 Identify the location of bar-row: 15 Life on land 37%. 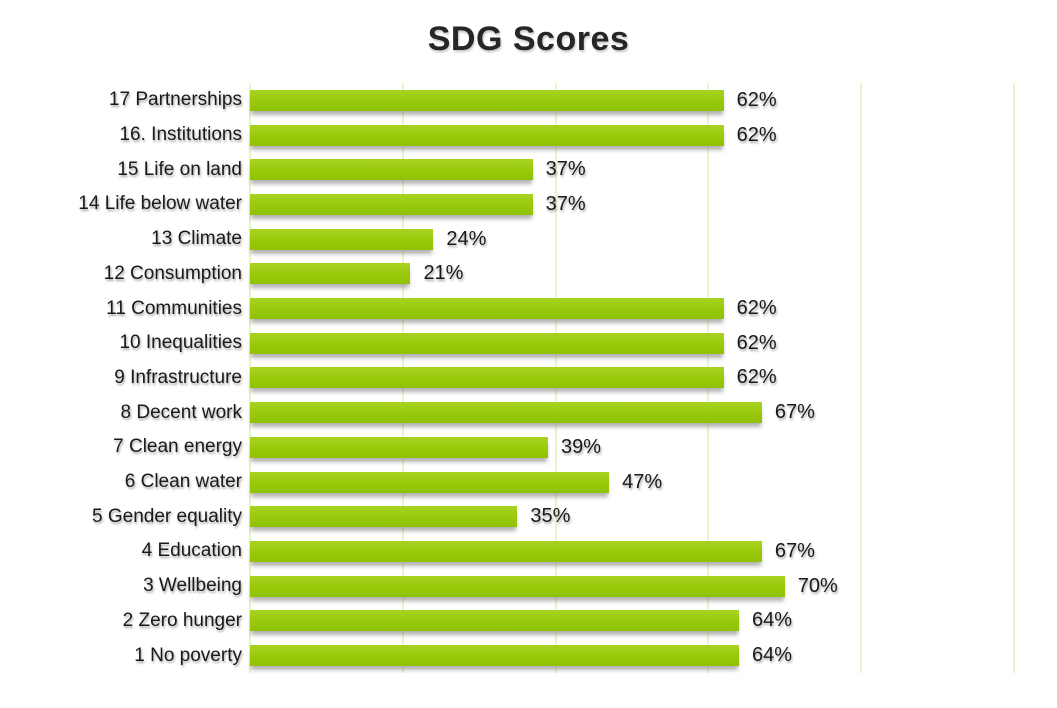
(528, 169).